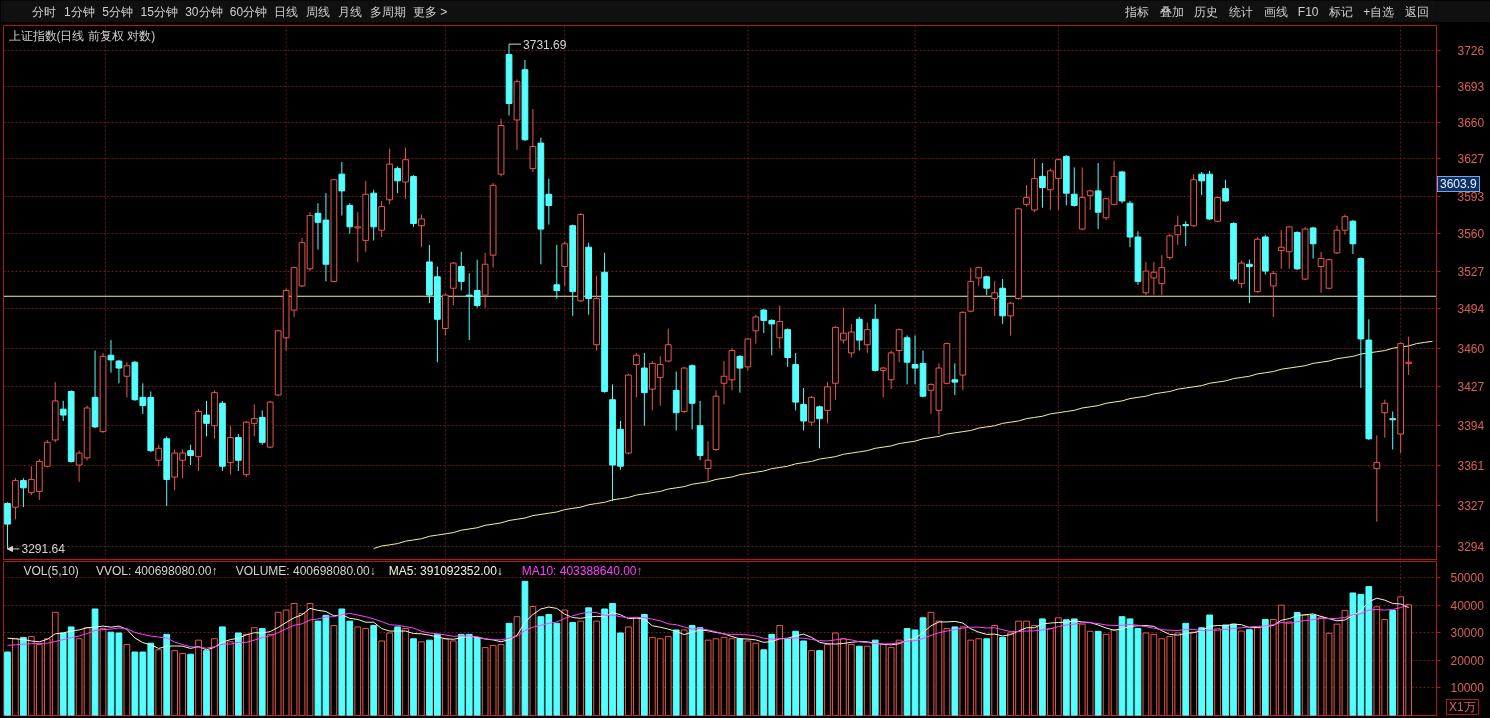 This screenshot has width=1490, height=718. Describe the element at coordinates (1341, 11) in the screenshot. I see `text: 标记` at that location.